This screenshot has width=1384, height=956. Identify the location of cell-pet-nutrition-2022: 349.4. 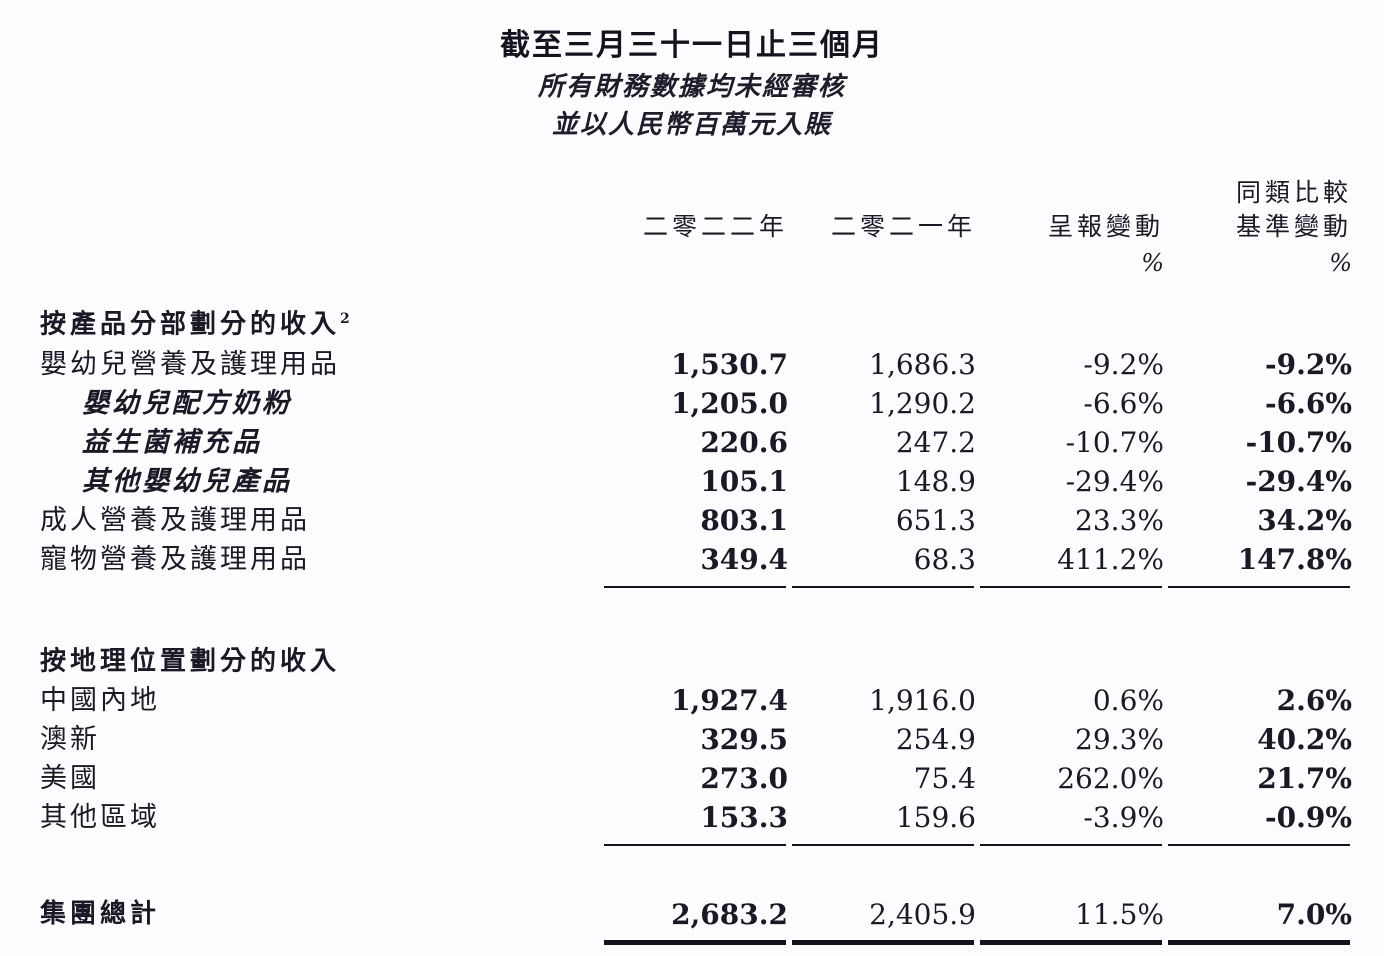
(744, 559).